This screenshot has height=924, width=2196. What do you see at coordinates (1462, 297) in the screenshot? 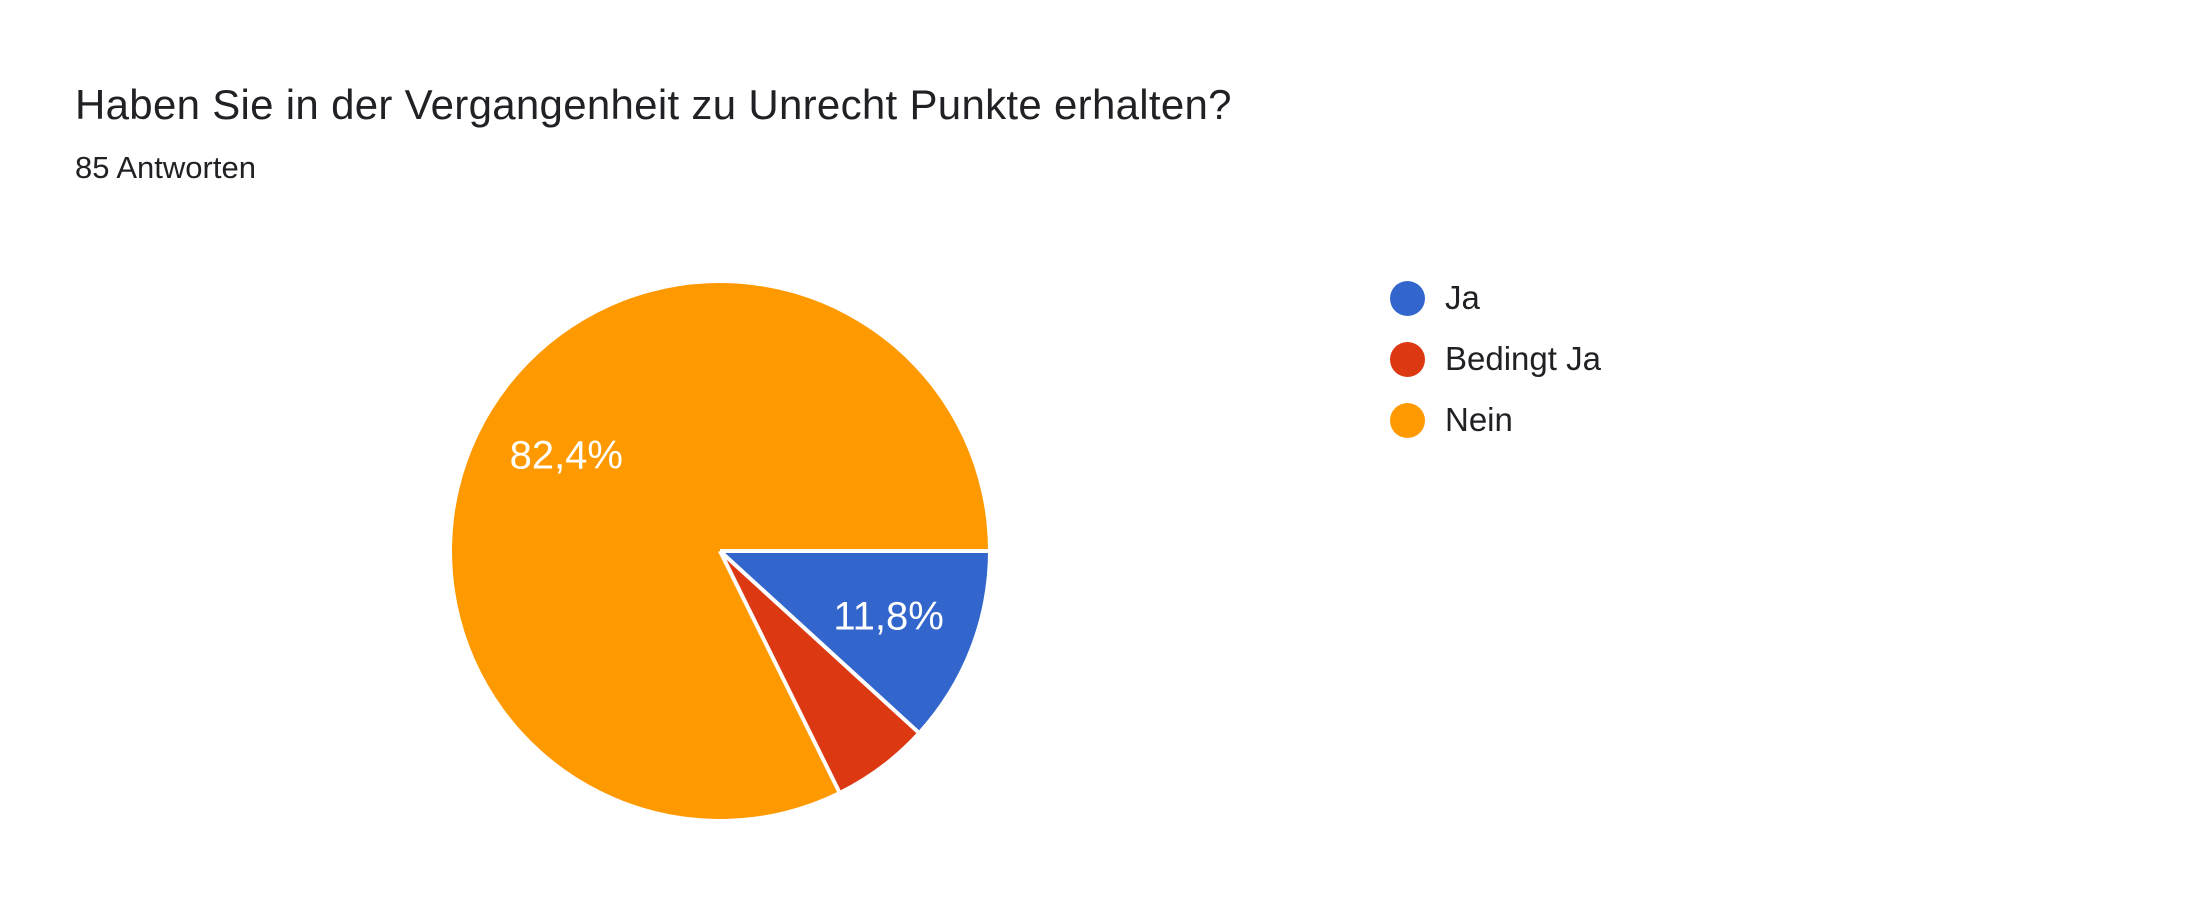
I see `legend-label-ja: Ja` at bounding box center [1462, 297].